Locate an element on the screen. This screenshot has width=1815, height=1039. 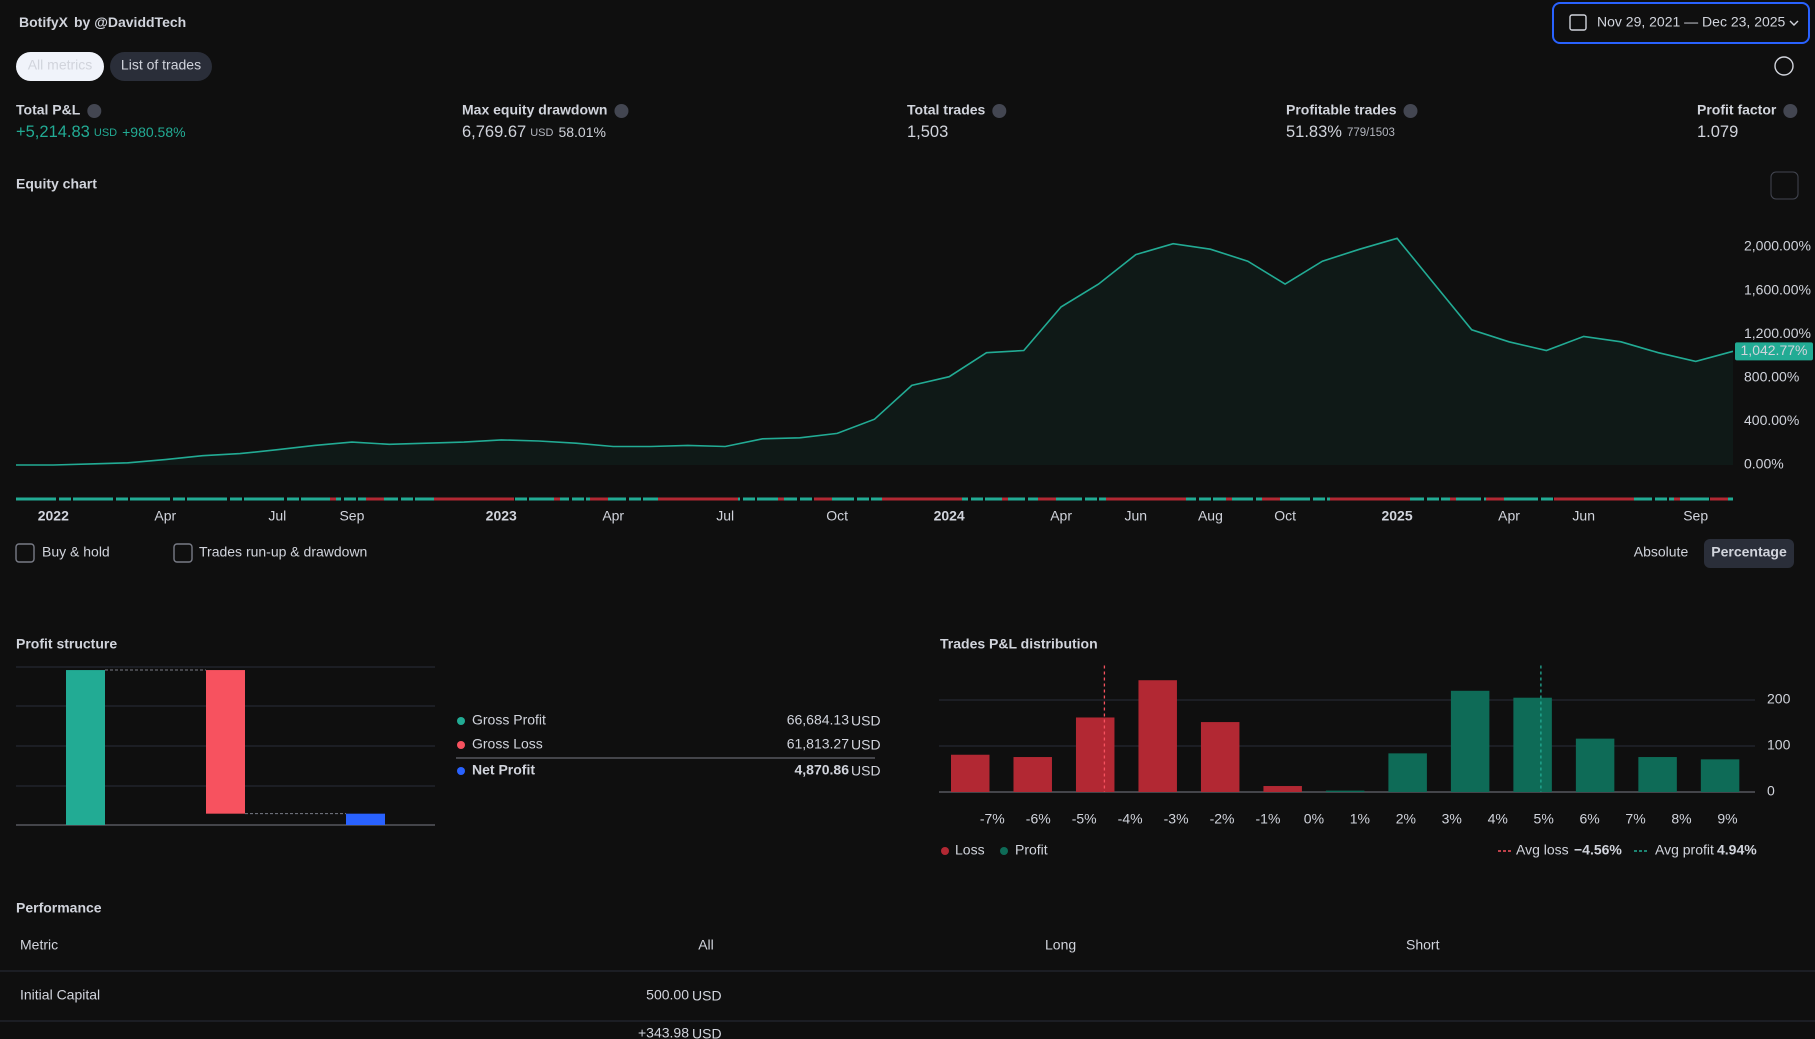
metric-value: 6,769.67 USD 58.01% is located at coordinates (534, 132).